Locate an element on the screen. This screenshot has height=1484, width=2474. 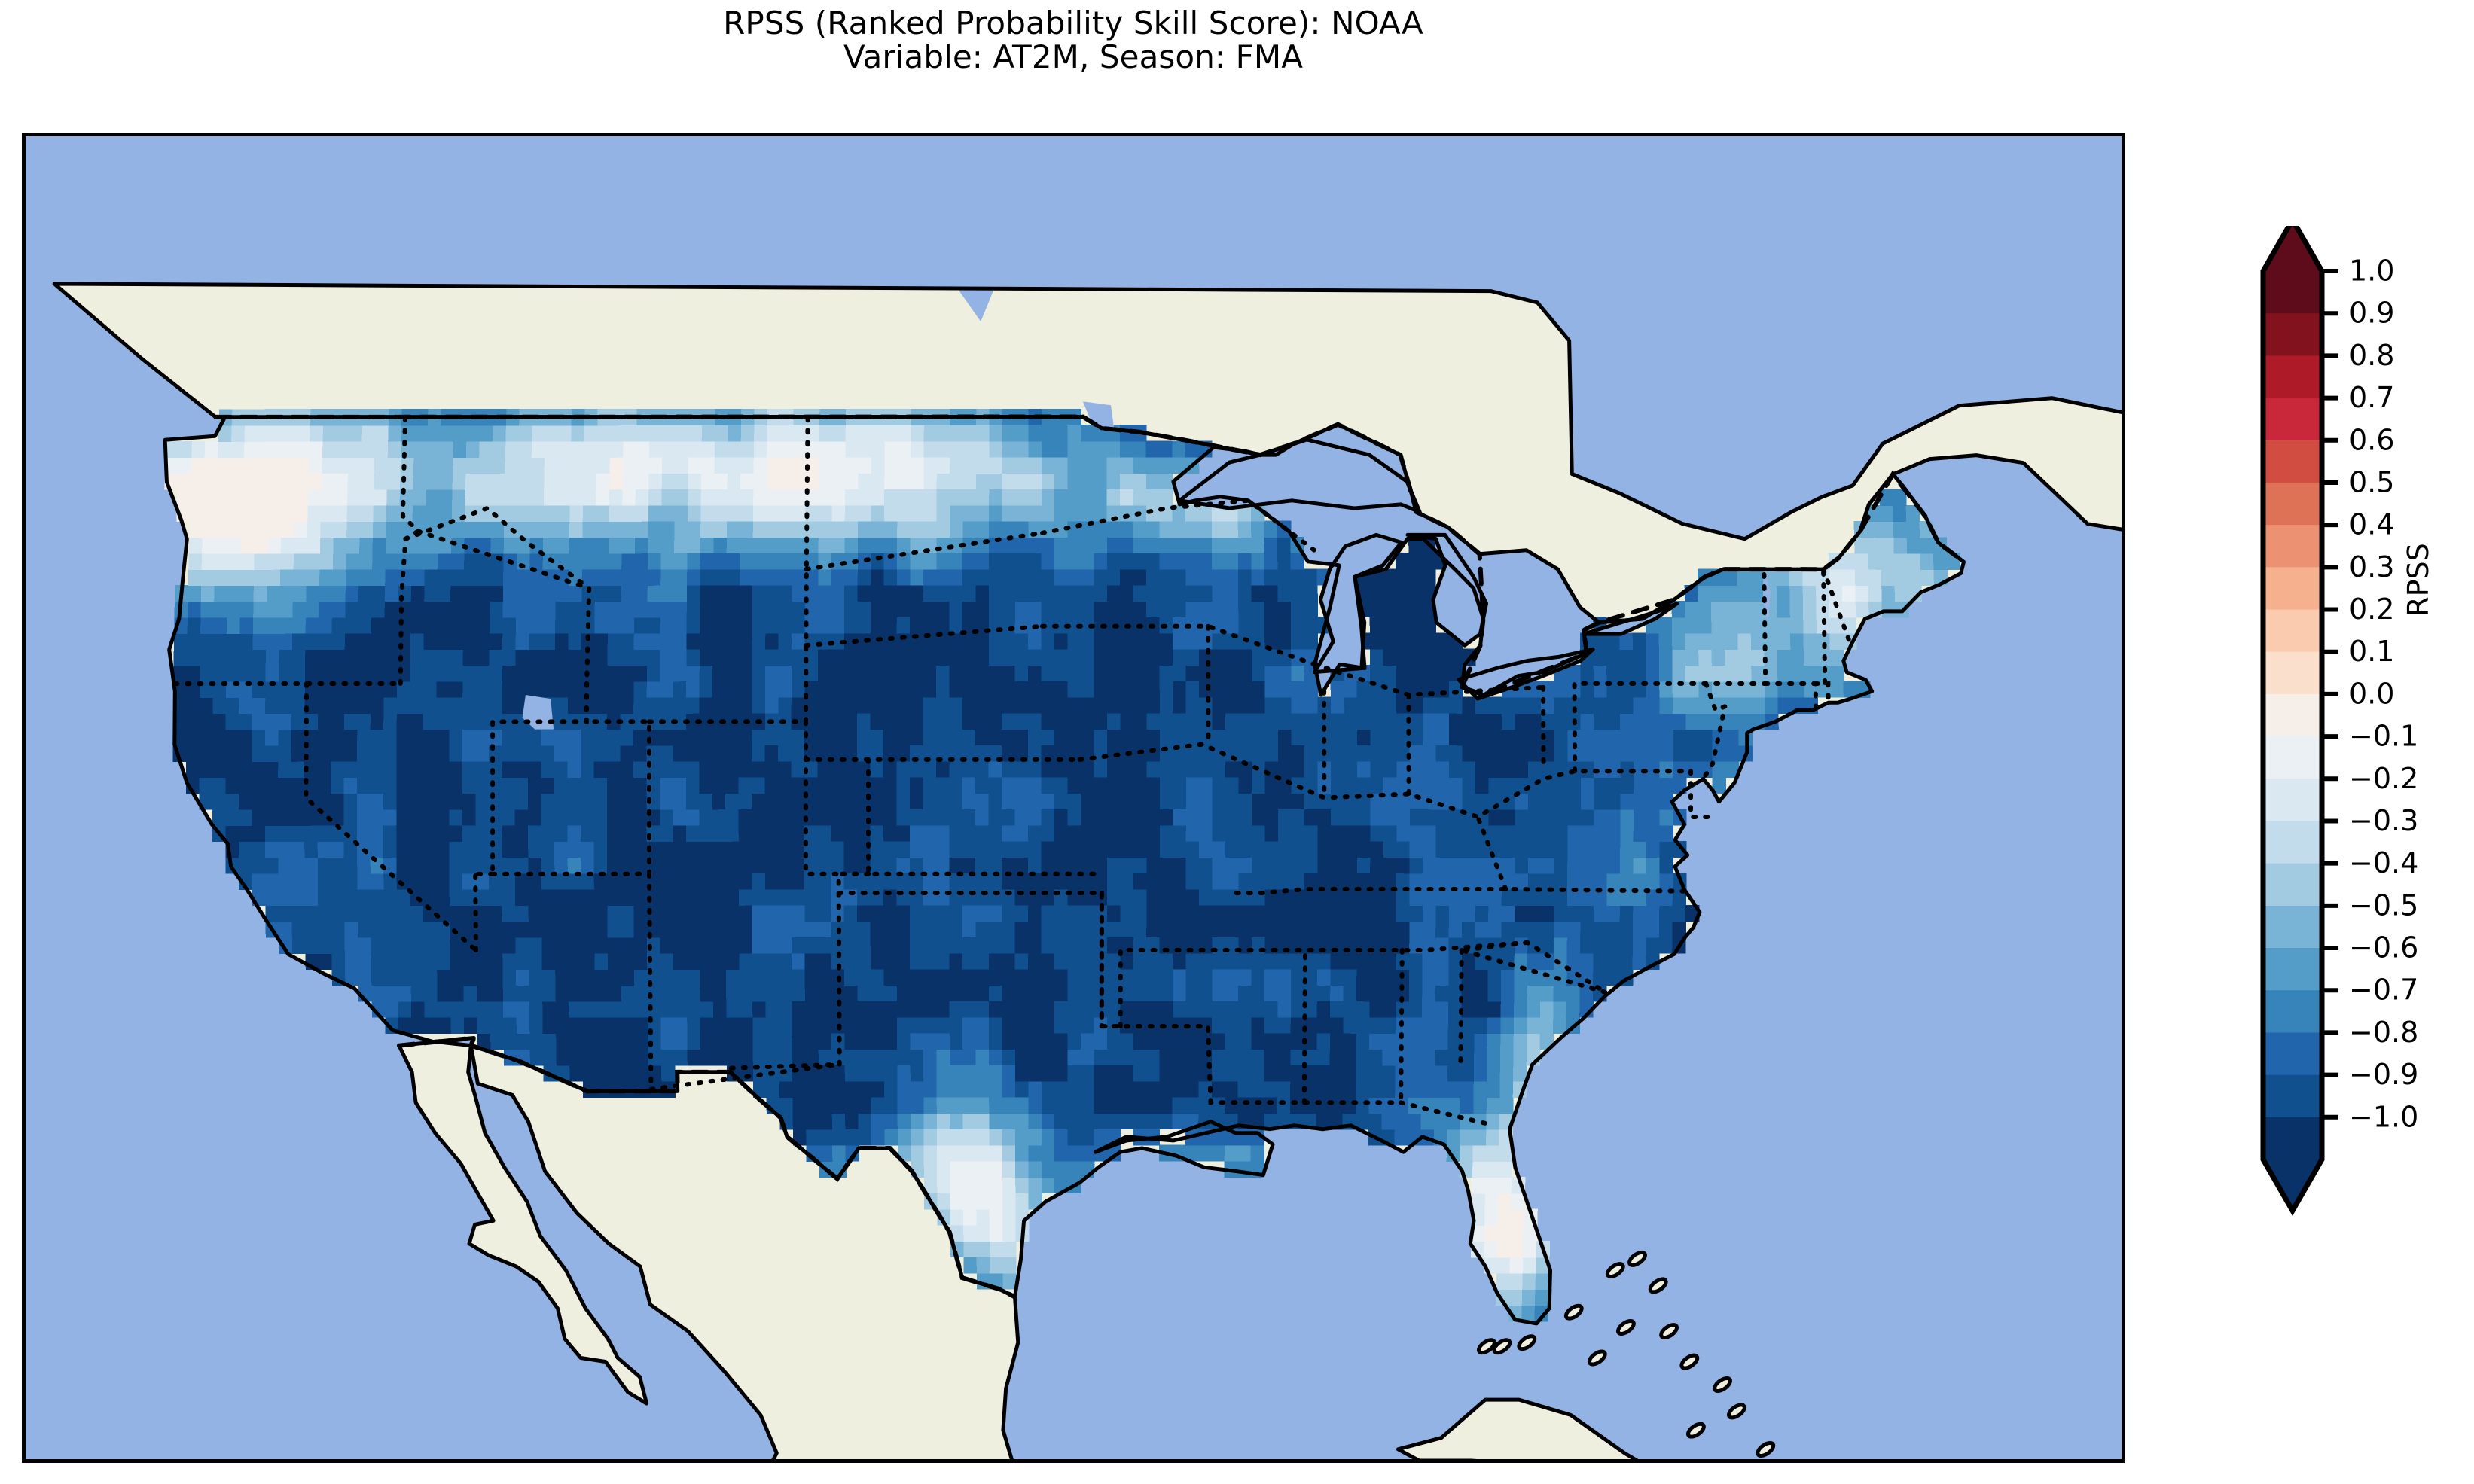
lake is located at coordinates (1299, 476).